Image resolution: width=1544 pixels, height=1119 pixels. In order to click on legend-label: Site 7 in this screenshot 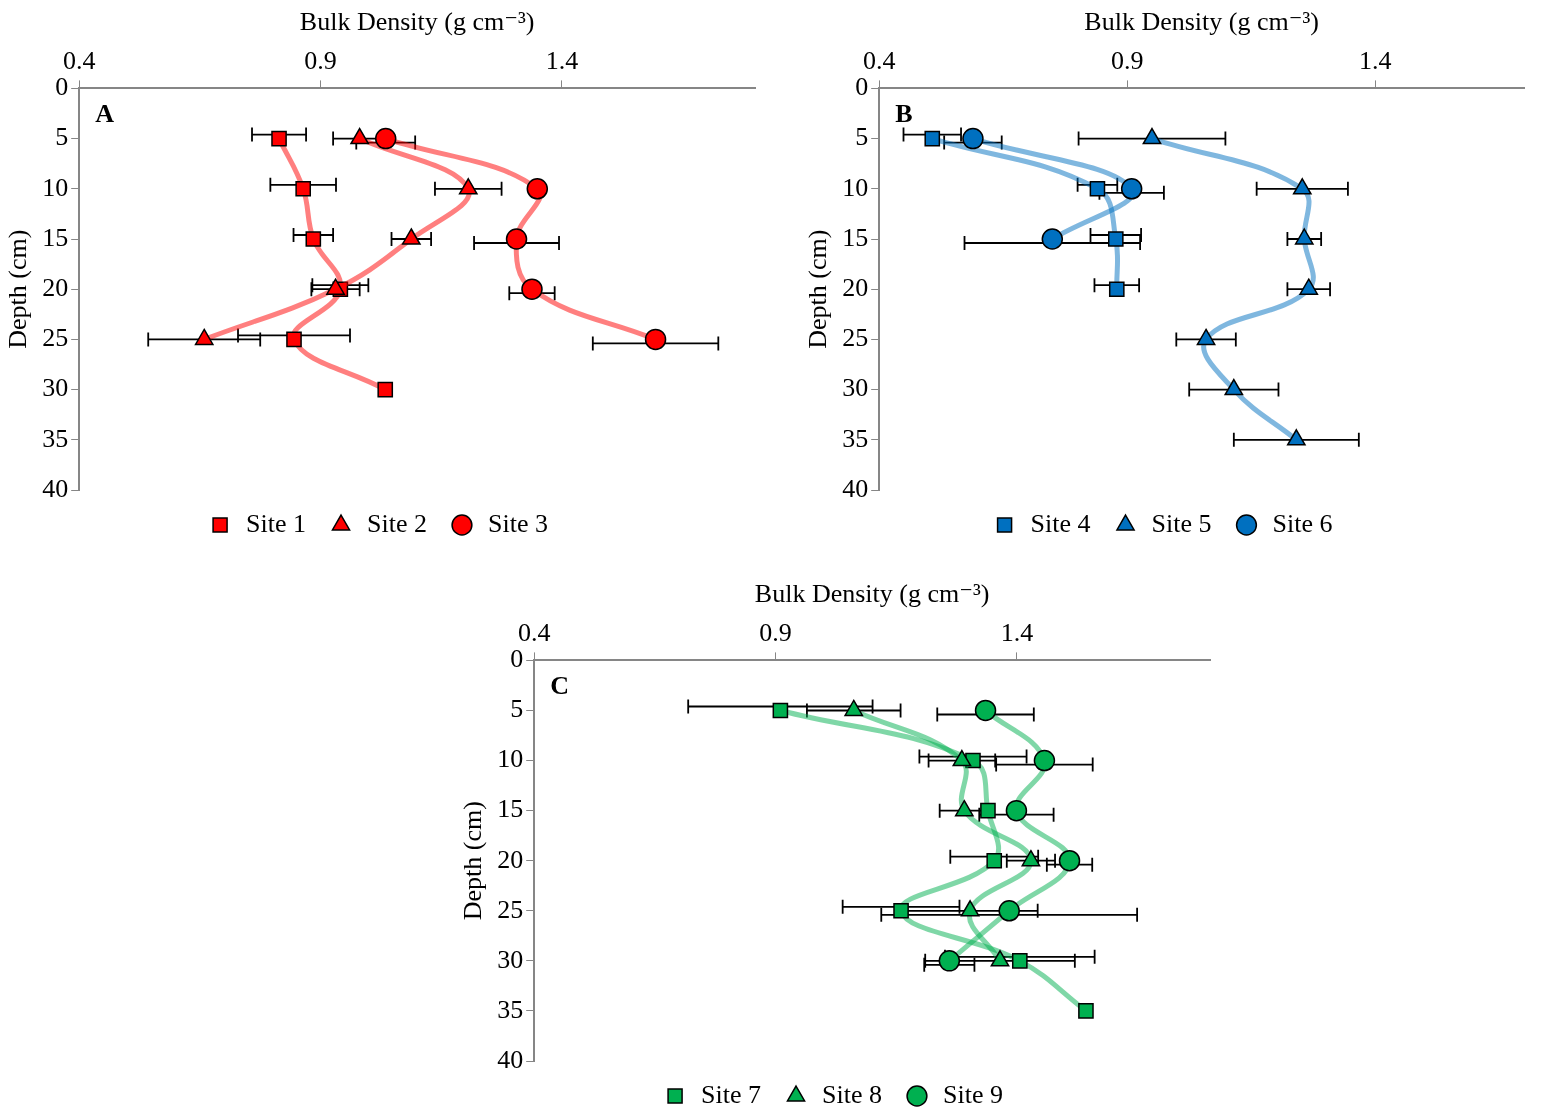, I will do `click(731, 1094)`.